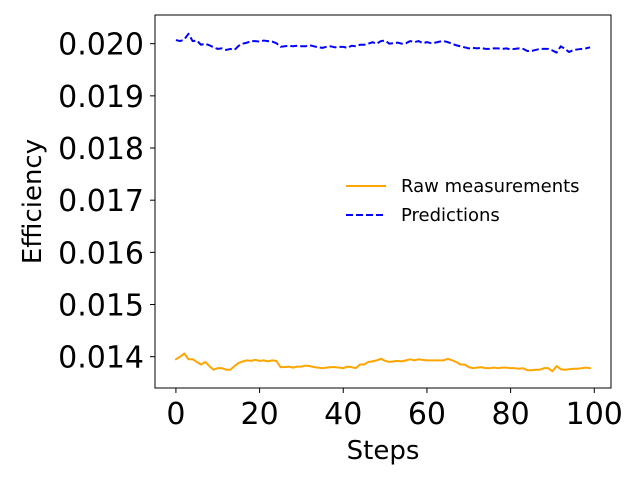  What do you see at coordinates (594, 414) in the screenshot?
I see `x-tick-label: 100` at bounding box center [594, 414].